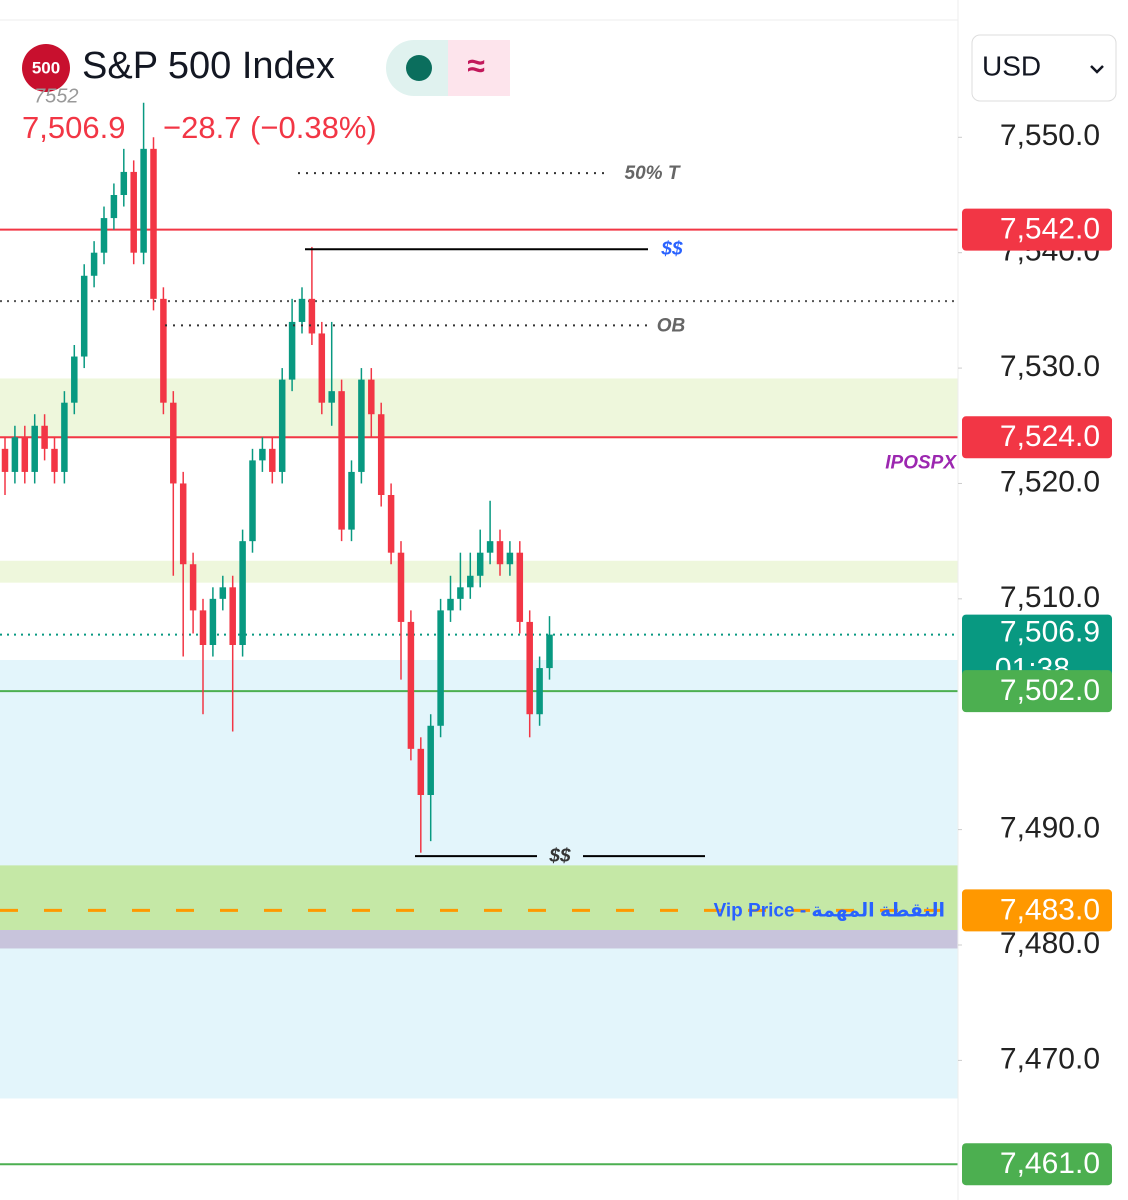 Image resolution: width=1128 pixels, height=1200 pixels. I want to click on y-tick-label: 7,490.0, so click(1050, 828).